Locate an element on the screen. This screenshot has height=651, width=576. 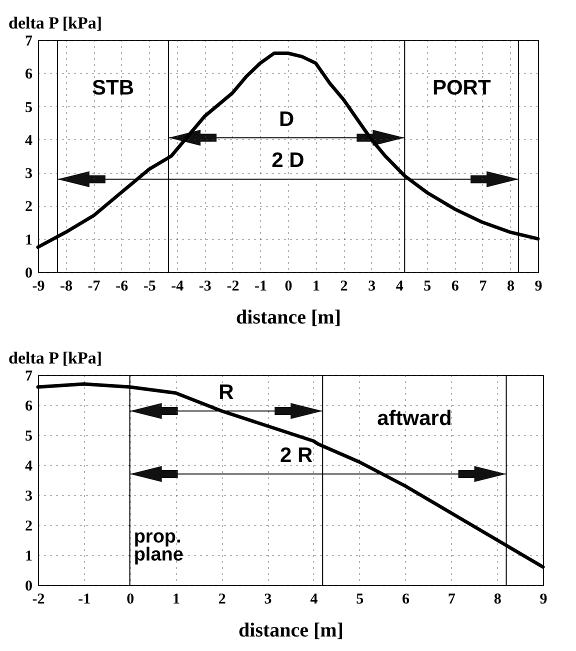
ref-line-label: 2 D is located at coordinates (288, 160).